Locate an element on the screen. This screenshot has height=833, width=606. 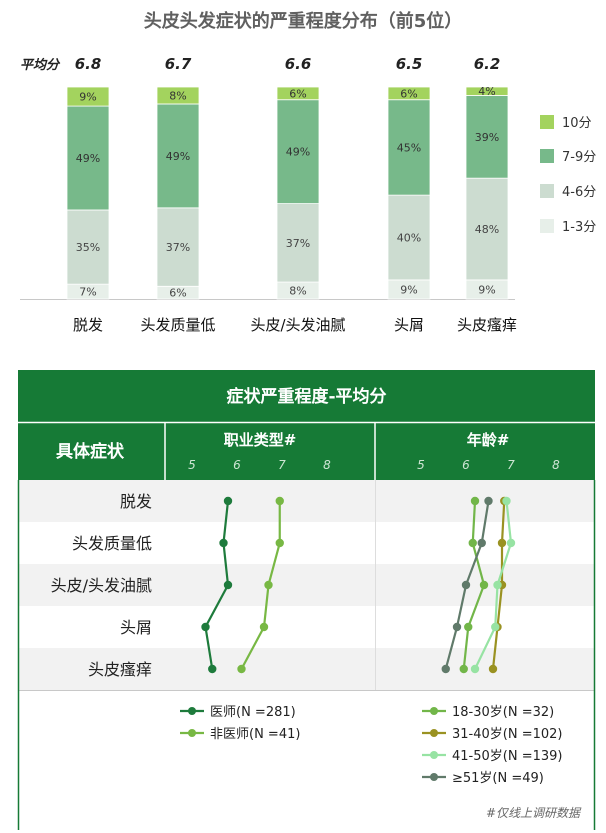
row-label: 头屑 is located at coordinates (136, 627).